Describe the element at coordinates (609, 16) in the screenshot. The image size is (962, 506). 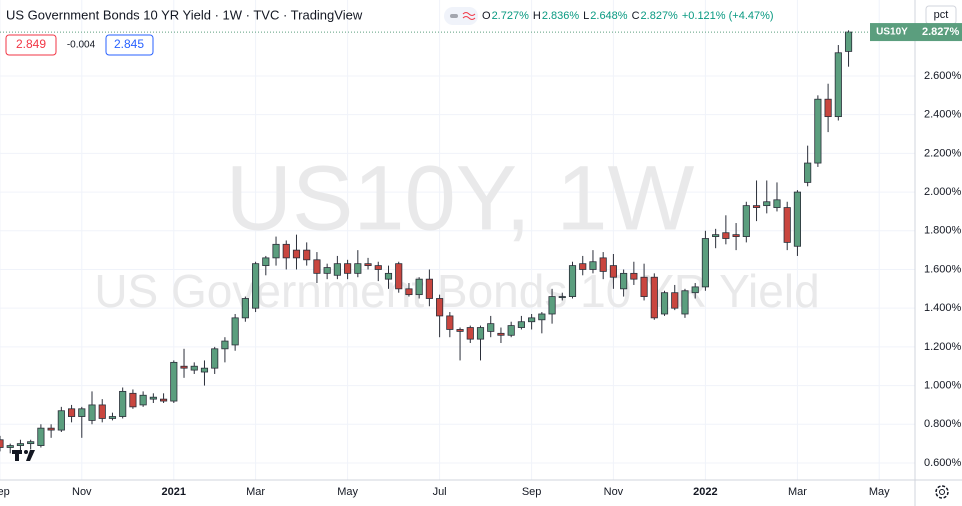
I see `ohlc-value: 2.648%` at that location.